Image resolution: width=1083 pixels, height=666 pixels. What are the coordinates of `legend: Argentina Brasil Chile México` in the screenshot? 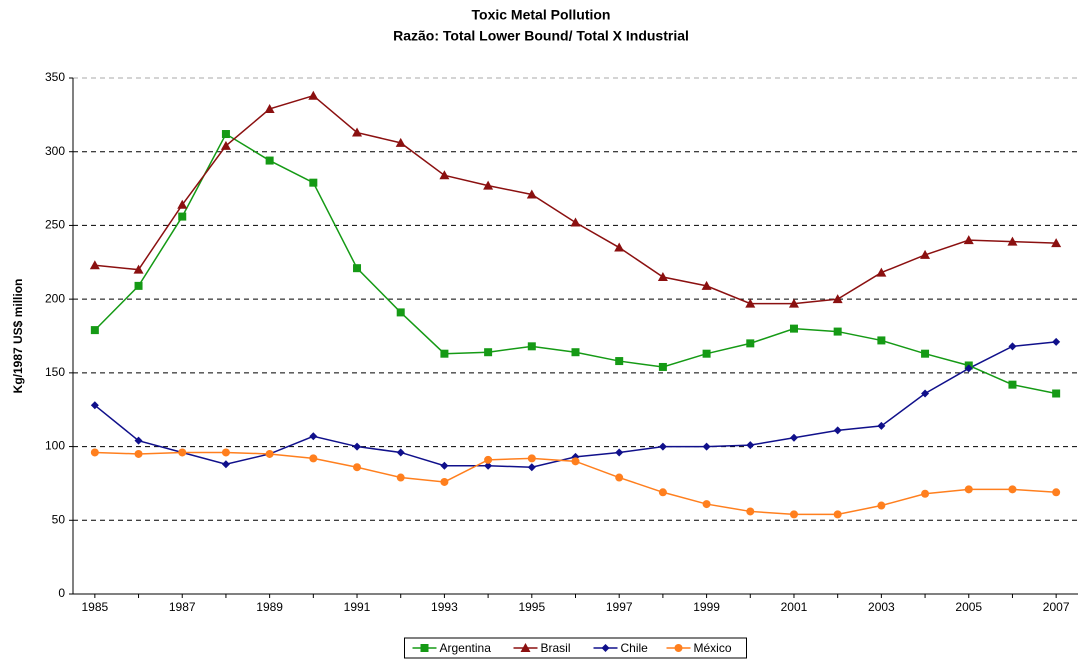 It's located at (575, 648).